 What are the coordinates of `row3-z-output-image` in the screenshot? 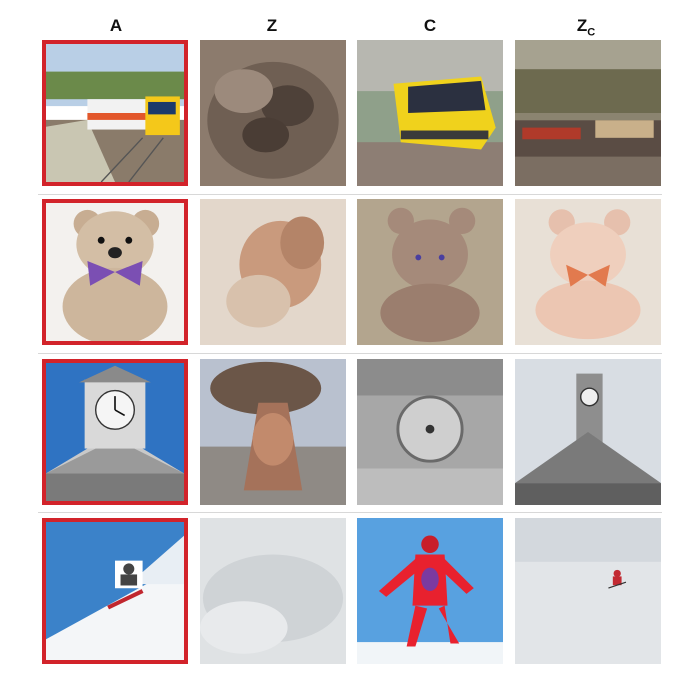 It's located at (273, 432).